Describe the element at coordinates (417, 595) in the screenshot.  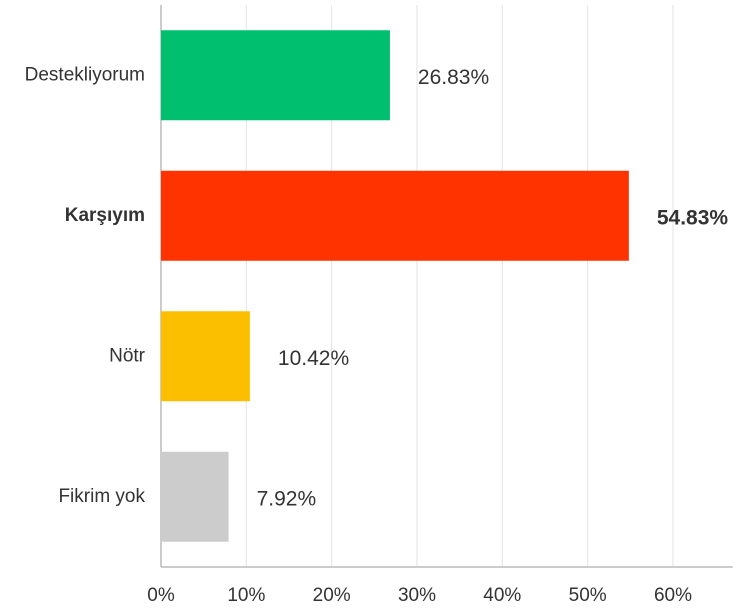
I see `x-tick-label: 30%` at that location.